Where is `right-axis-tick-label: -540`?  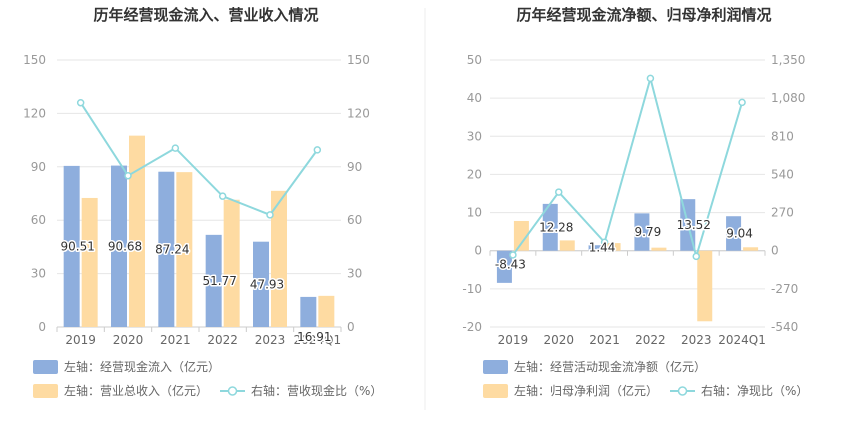 right-axis-tick-label: -540 is located at coordinates (784, 327).